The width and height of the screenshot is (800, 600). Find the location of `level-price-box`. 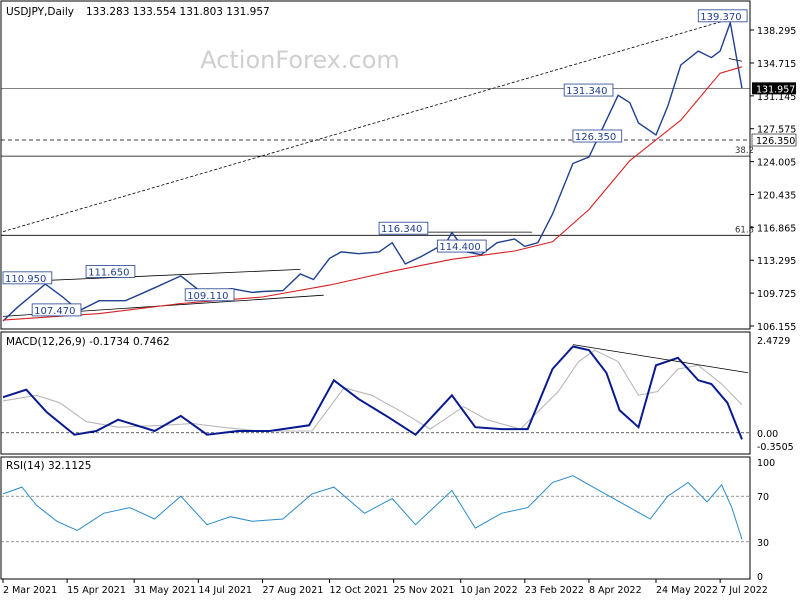

level-price-box is located at coordinates (774, 140).